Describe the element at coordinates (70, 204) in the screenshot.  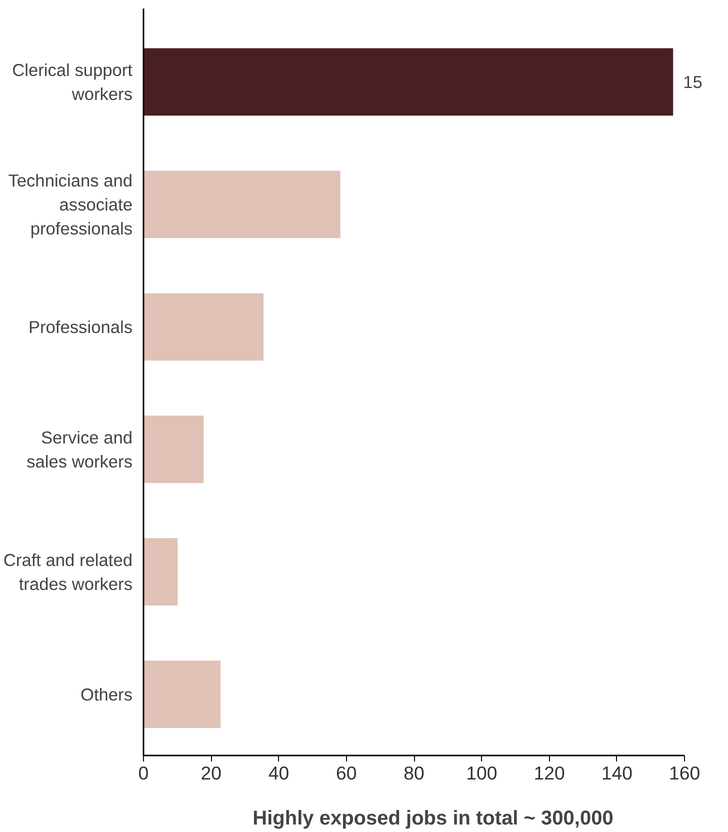
I see `y-tick-label: Technicians and associate professionals` at that location.